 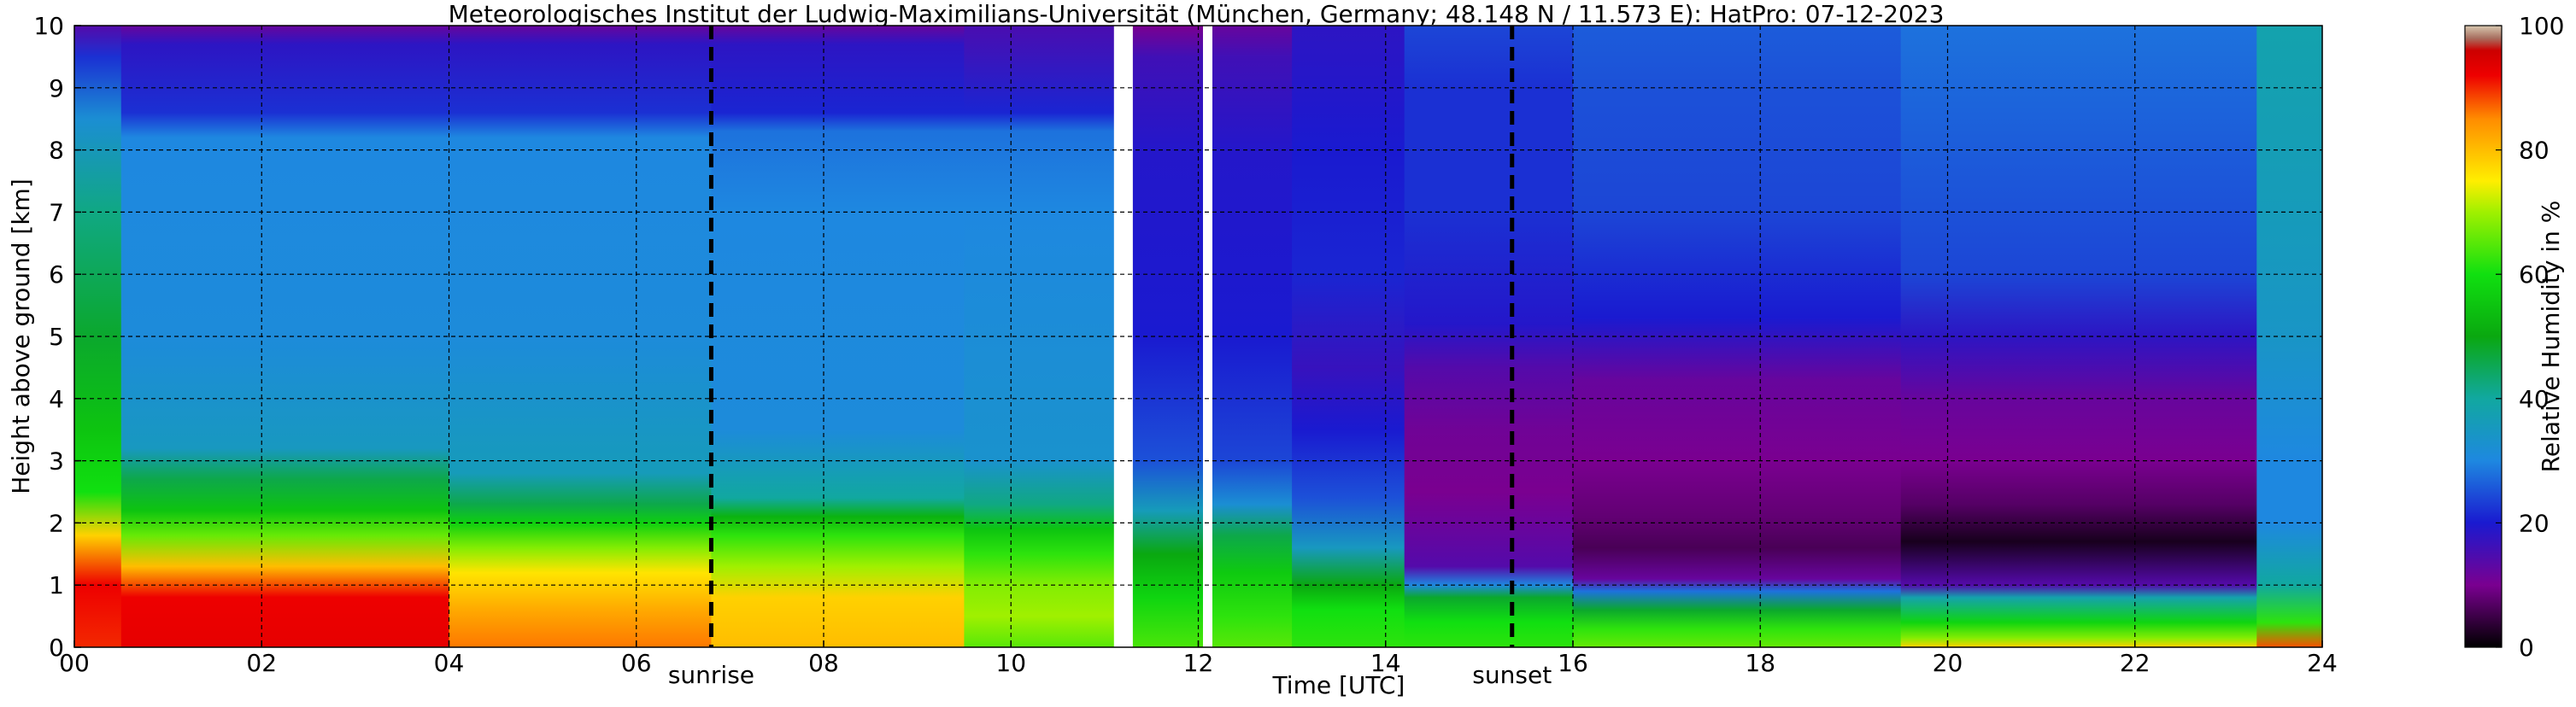 What do you see at coordinates (1010, 663) in the screenshot?
I see `x-tick-label: 10` at bounding box center [1010, 663].